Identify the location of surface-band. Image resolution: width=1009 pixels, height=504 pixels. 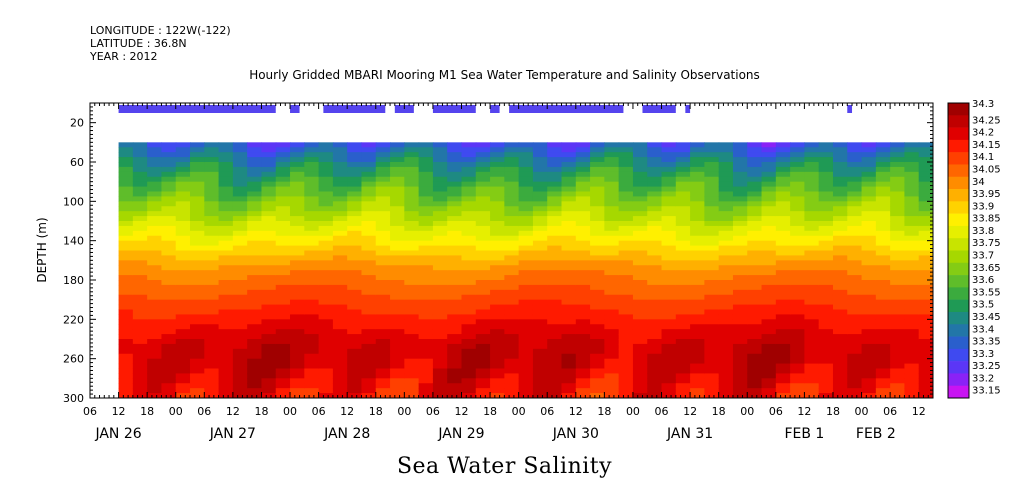
(354, 109).